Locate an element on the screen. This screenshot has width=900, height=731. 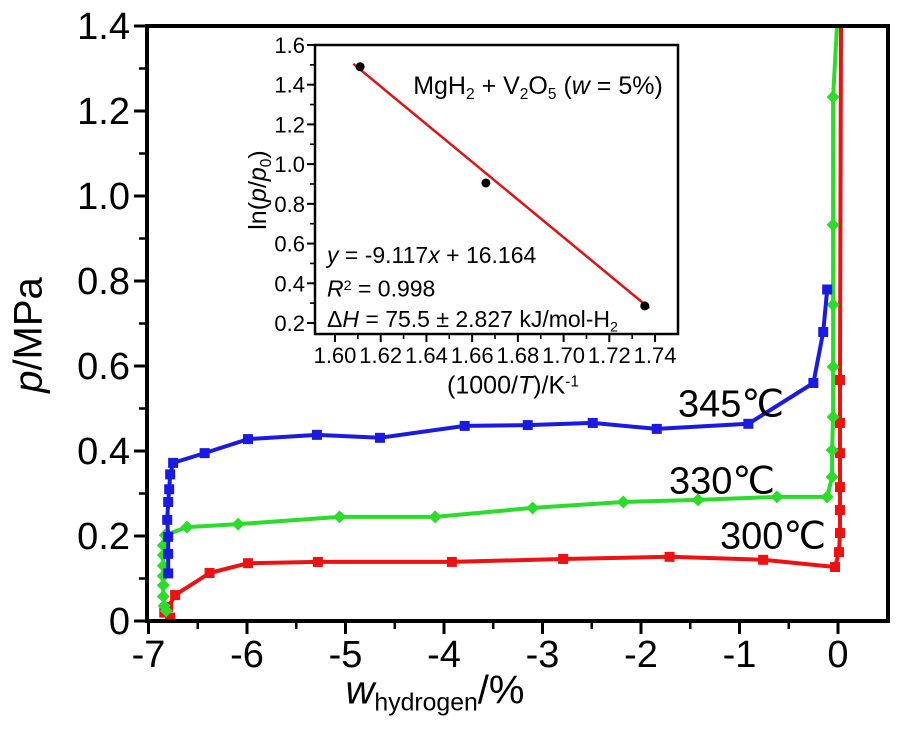
inset-x-tick-label: 1.72 is located at coordinates (609, 355).